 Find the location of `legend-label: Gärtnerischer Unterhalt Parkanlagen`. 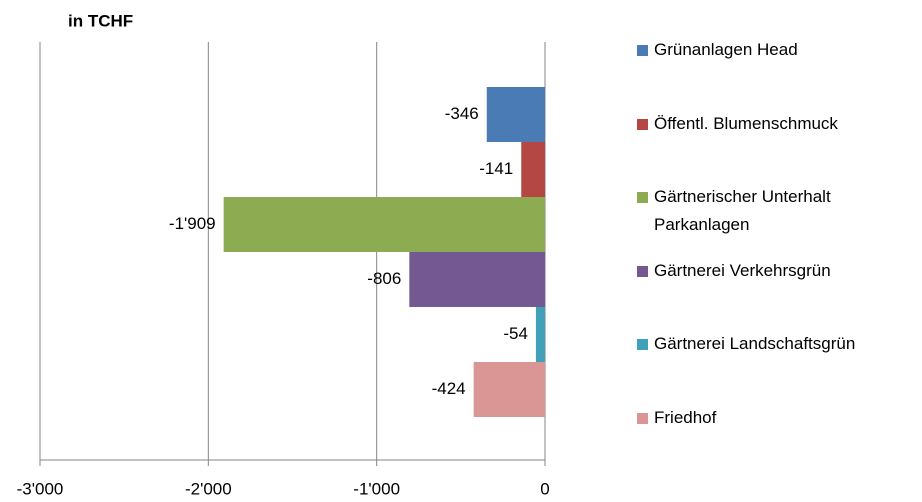

legend-label: Gärtnerischer Unterhalt Parkanlagen is located at coordinates (742, 210).